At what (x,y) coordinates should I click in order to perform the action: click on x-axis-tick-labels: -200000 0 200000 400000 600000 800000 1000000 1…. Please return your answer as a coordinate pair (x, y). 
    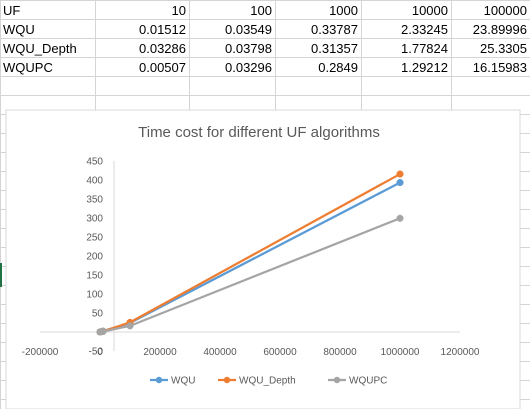
    Looking at the image, I should click on (251, 352).